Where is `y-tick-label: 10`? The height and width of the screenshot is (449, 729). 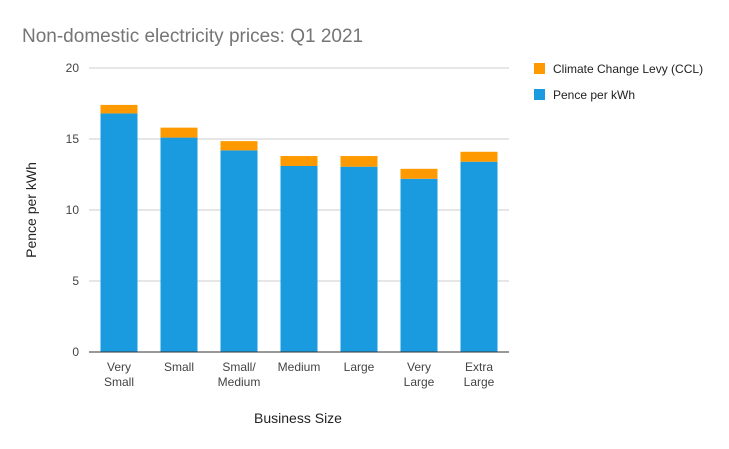 y-tick-label: 10 is located at coordinates (73, 210).